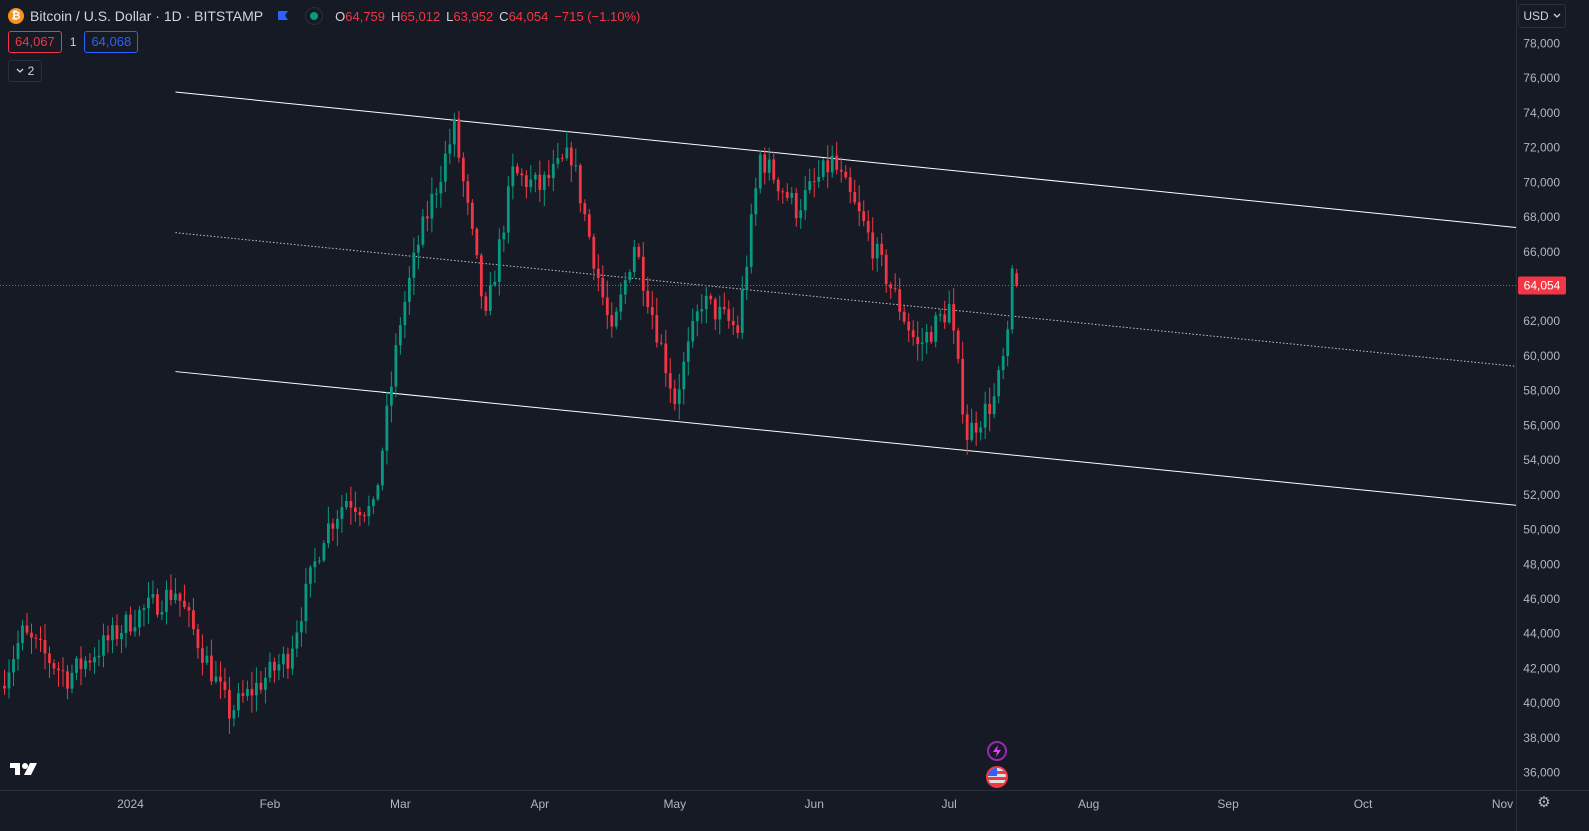  I want to click on last-price-label: 64,054, so click(1542, 286).